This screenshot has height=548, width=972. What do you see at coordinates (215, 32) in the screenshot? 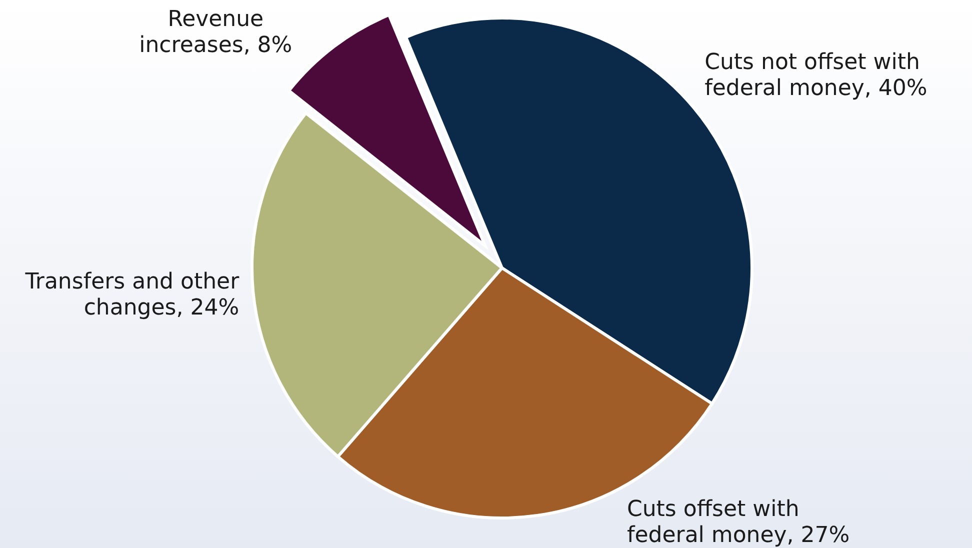
I see `slice-label: Revenue increases, 8%` at bounding box center [215, 32].